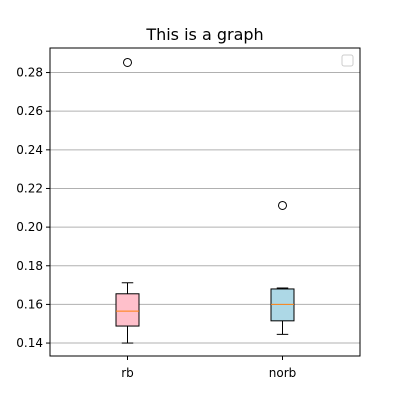 The image size is (400, 400). What do you see at coordinates (29, 227) in the screenshot?
I see `y-tick-label: 0.20` at bounding box center [29, 227].